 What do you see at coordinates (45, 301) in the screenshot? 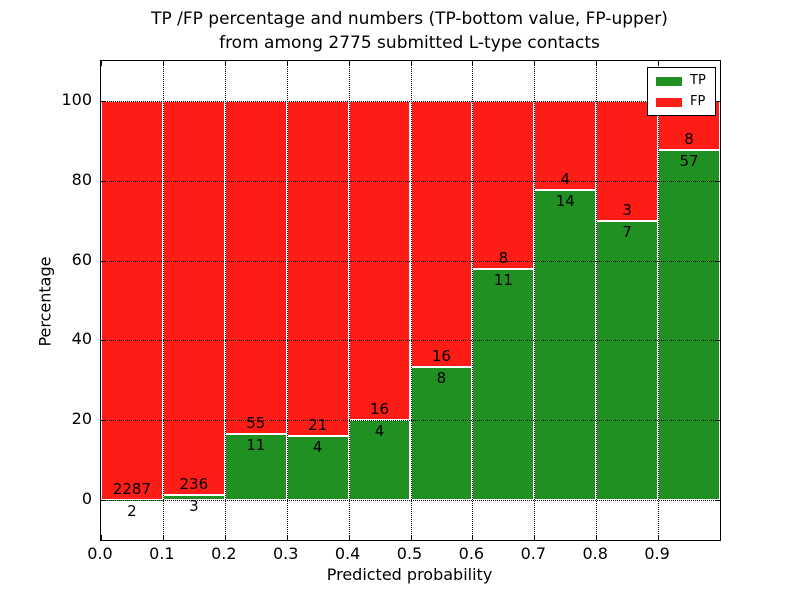
I see `y-axis-label: Percentage` at bounding box center [45, 301].